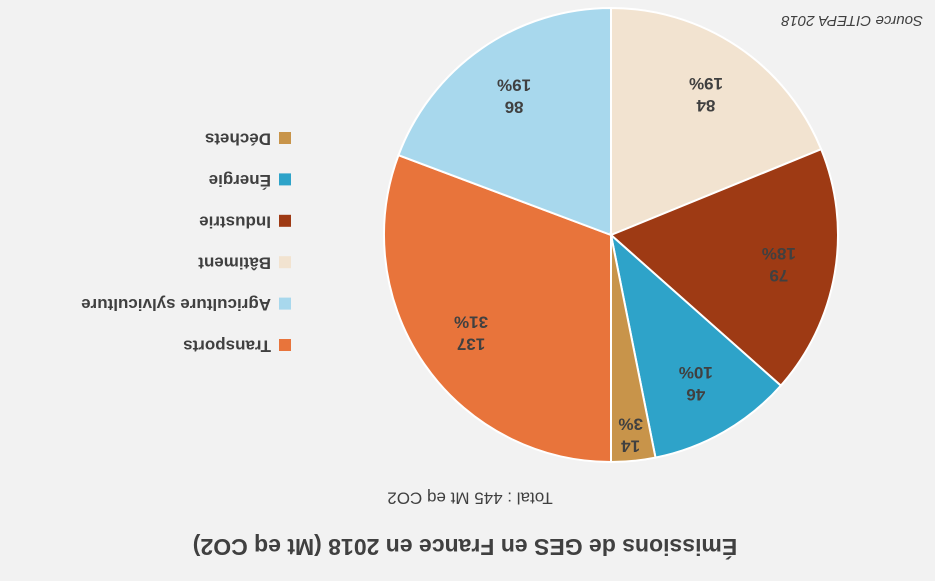 Image resolution: width=935 pixels, height=581 pixels. I want to click on legend-label: Transports, so click(227, 346).